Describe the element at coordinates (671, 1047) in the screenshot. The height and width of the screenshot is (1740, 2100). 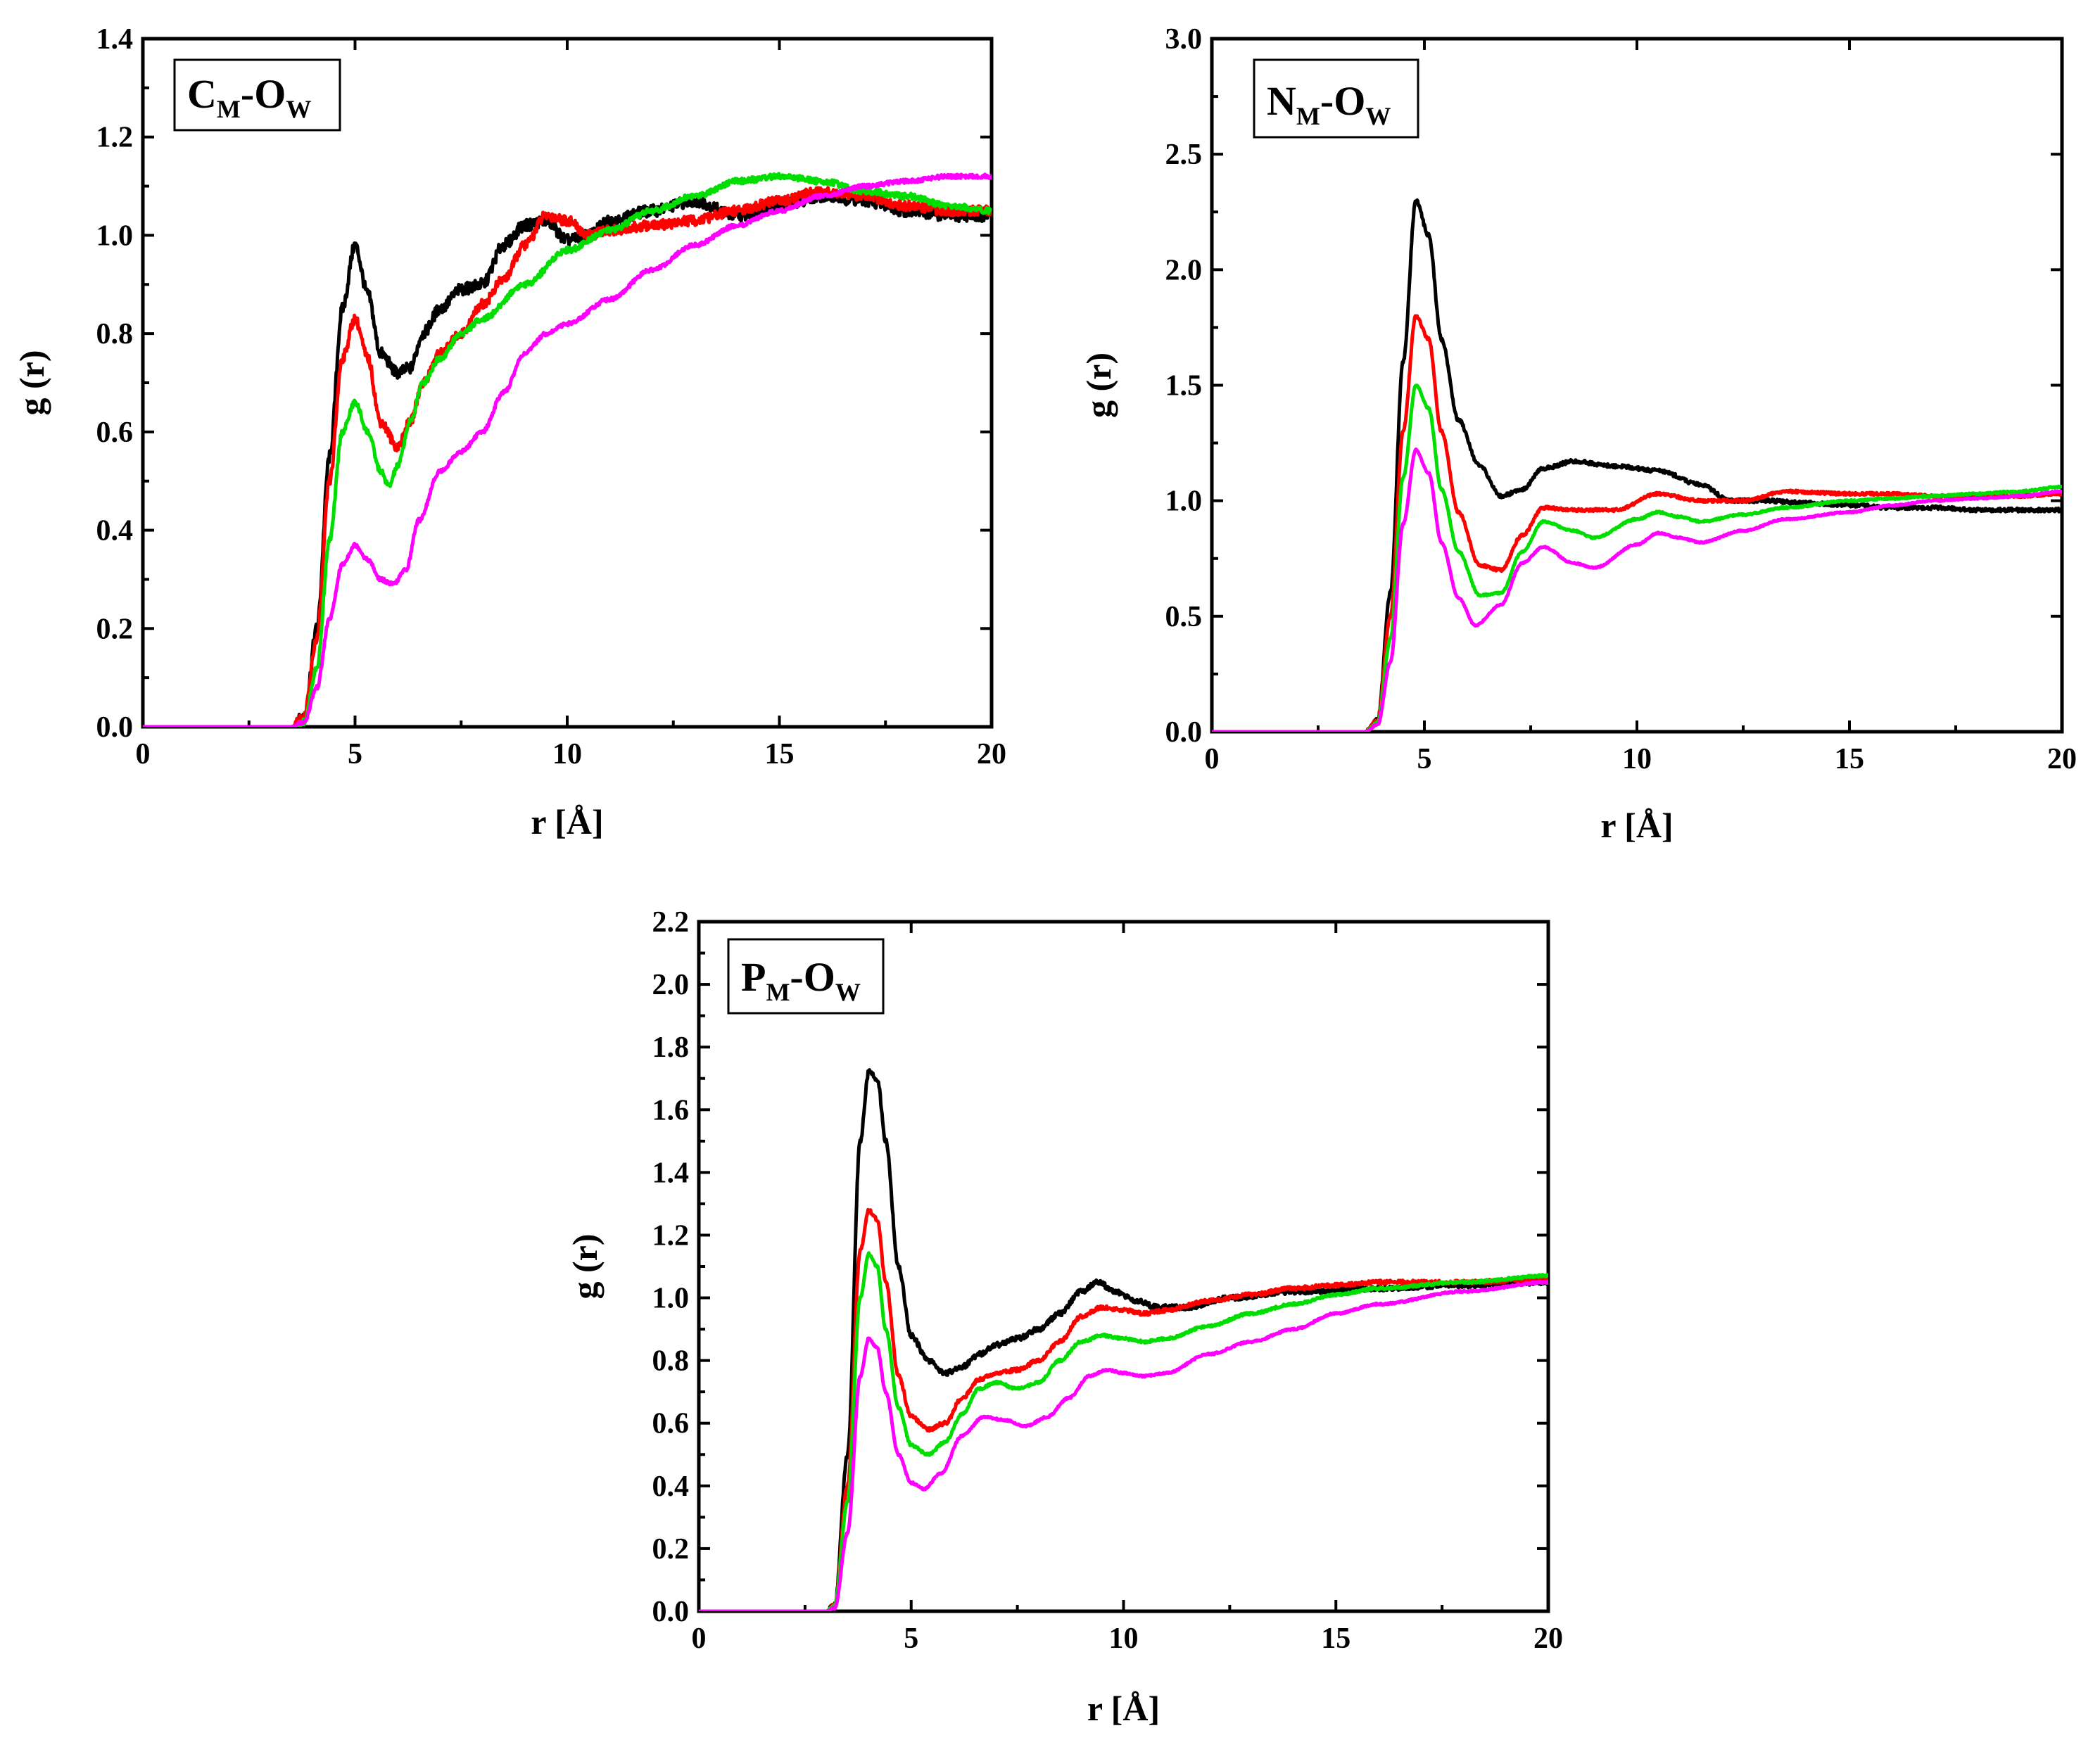
I see `y-tick-label: 1.8` at that location.